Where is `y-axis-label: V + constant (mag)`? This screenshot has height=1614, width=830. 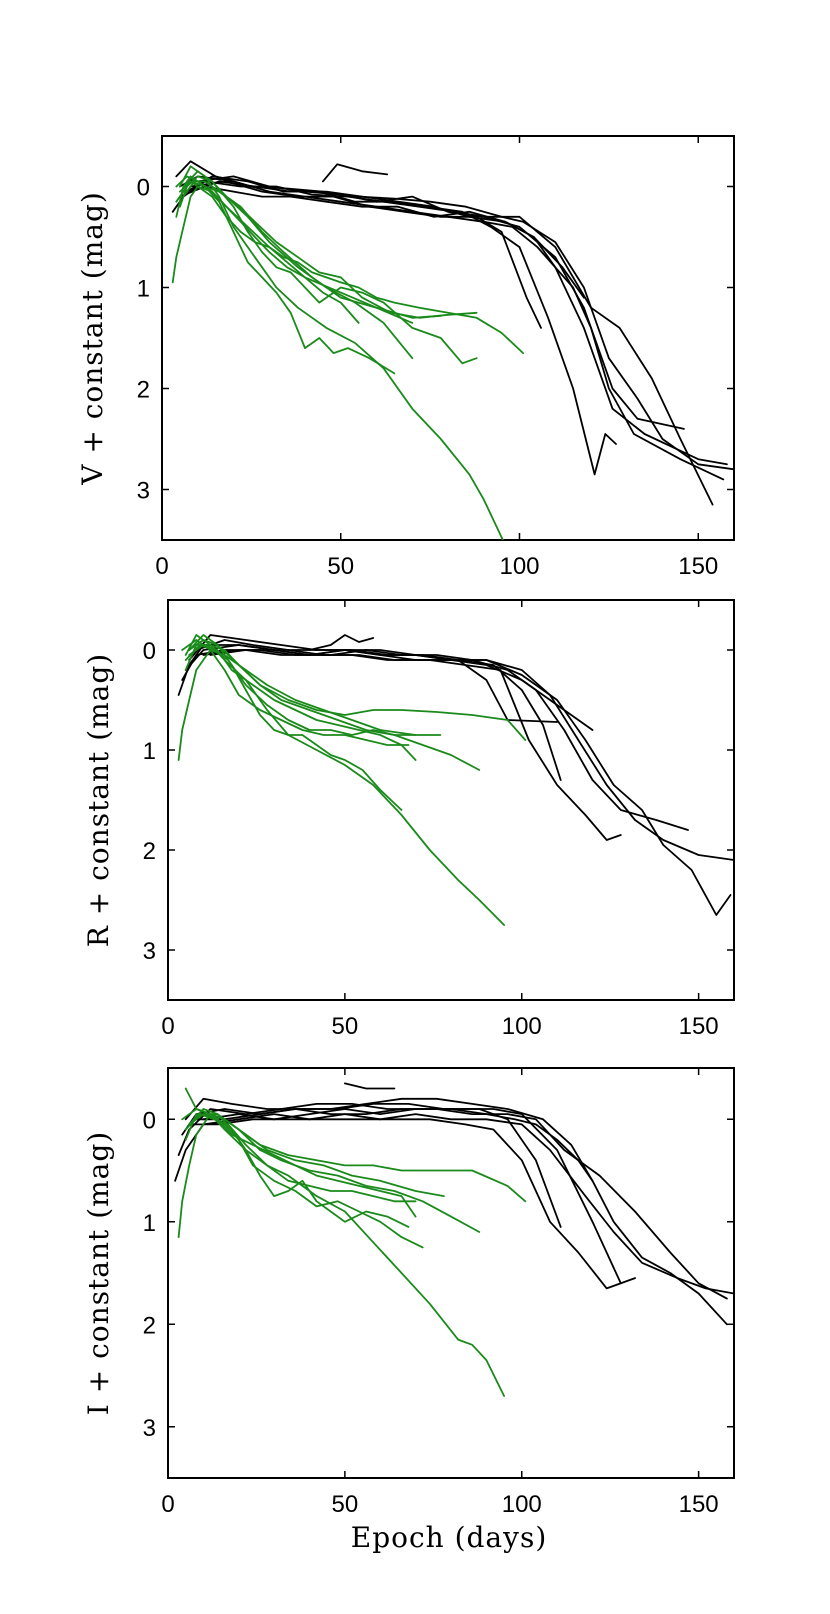
y-axis-label: V + constant (mag) is located at coordinates (92, 338).